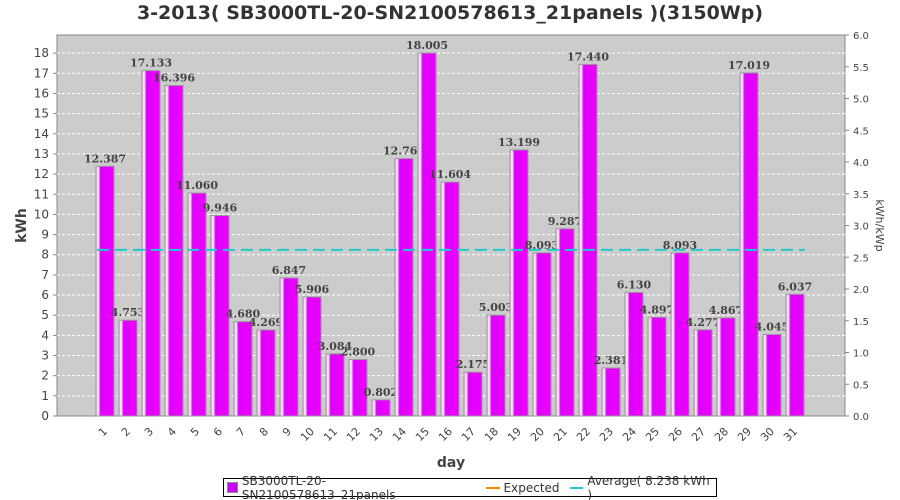  Describe the element at coordinates (172, 432) in the screenshot. I see `x-tick-label: 4` at that location.